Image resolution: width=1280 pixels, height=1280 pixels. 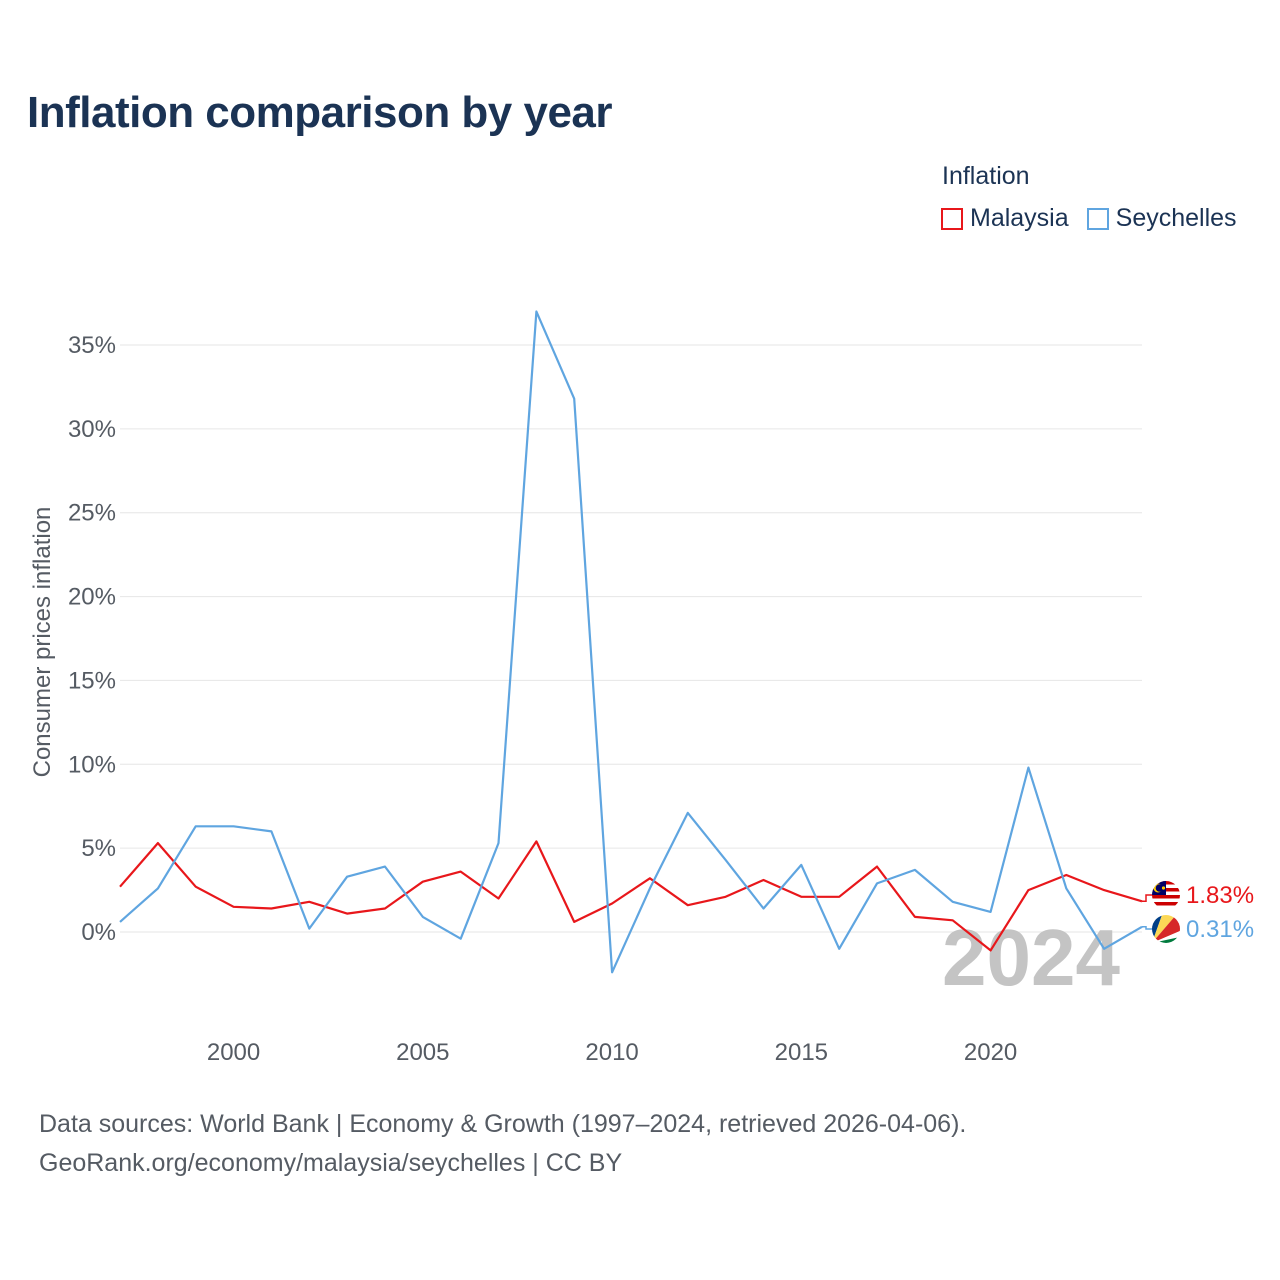 I want to click on y-tick-label: 25%, so click(x=92, y=513).